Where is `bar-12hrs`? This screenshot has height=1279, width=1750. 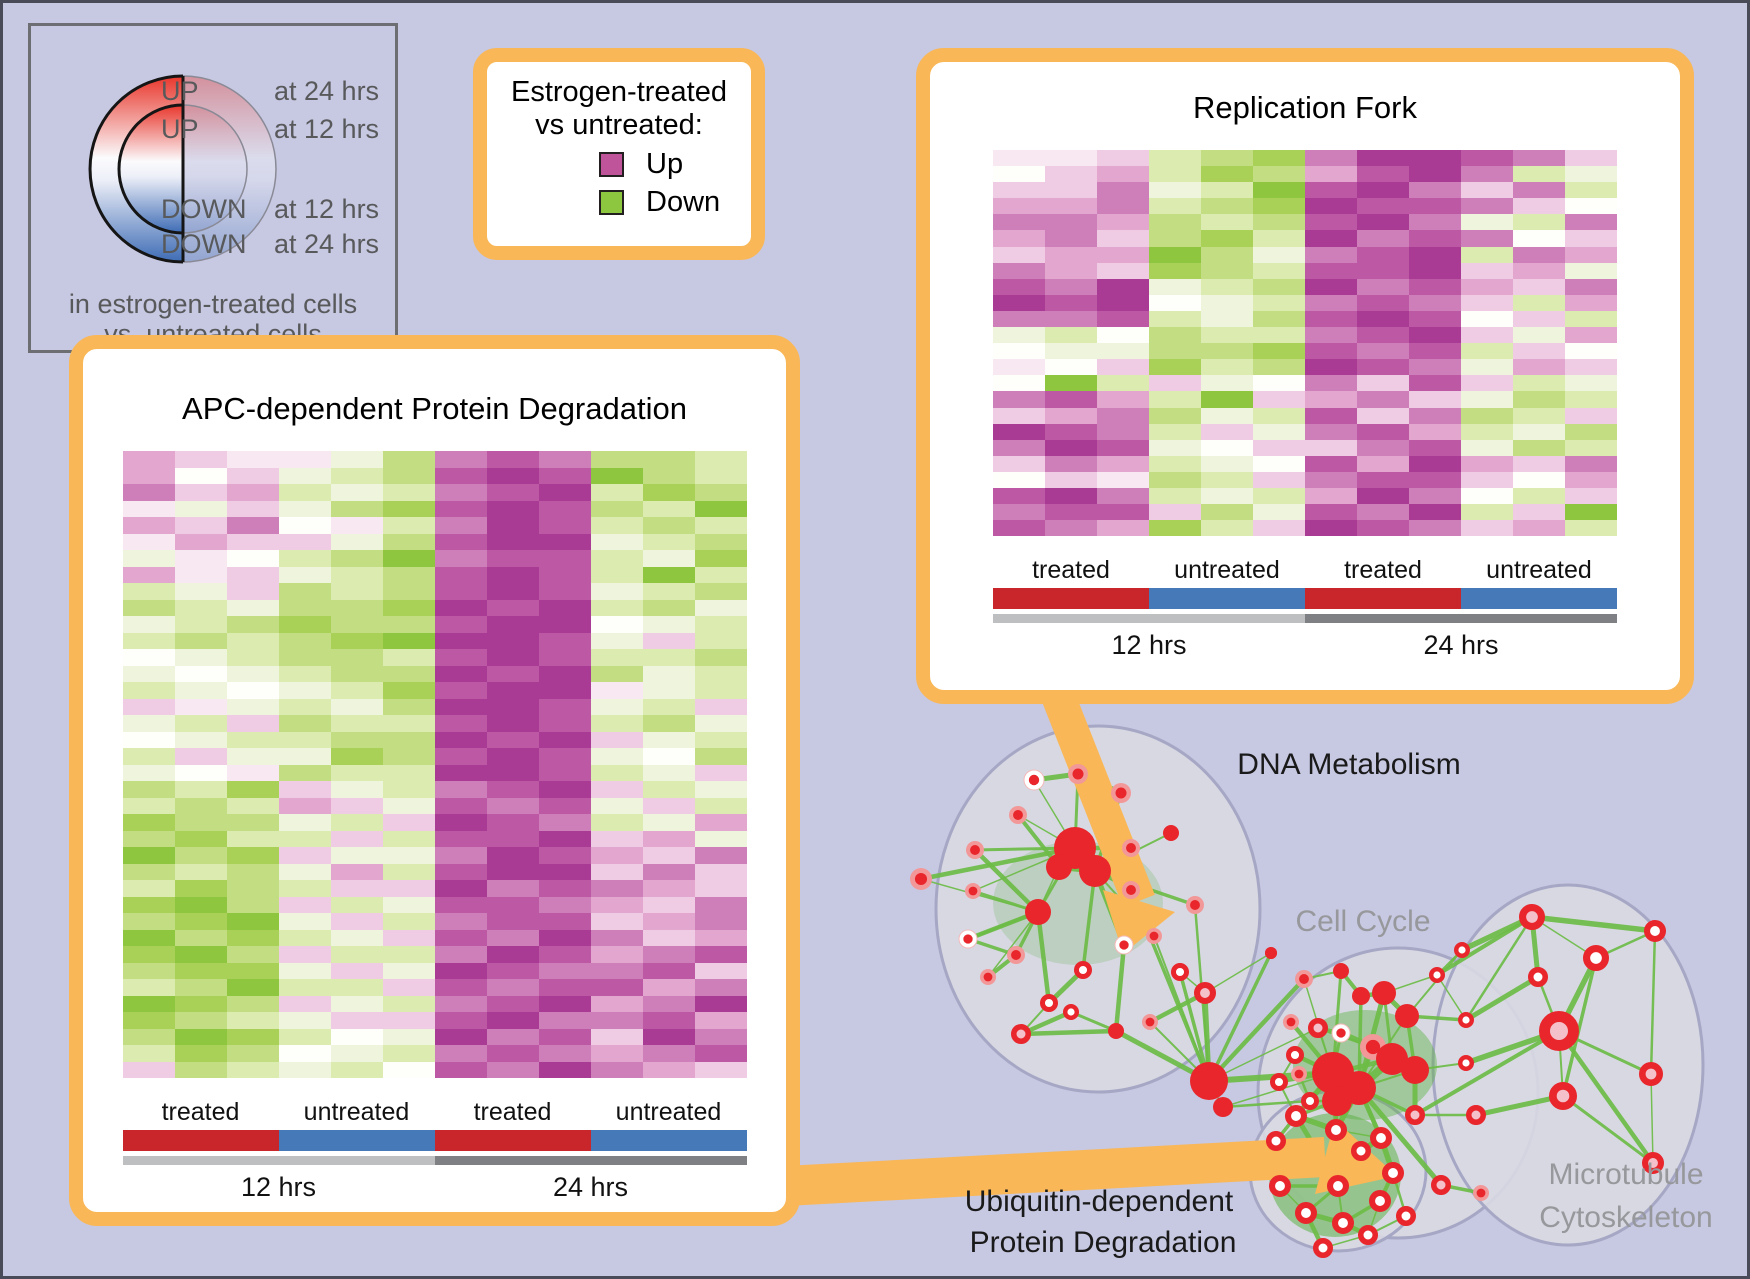 bar-12hrs is located at coordinates (1149, 619).